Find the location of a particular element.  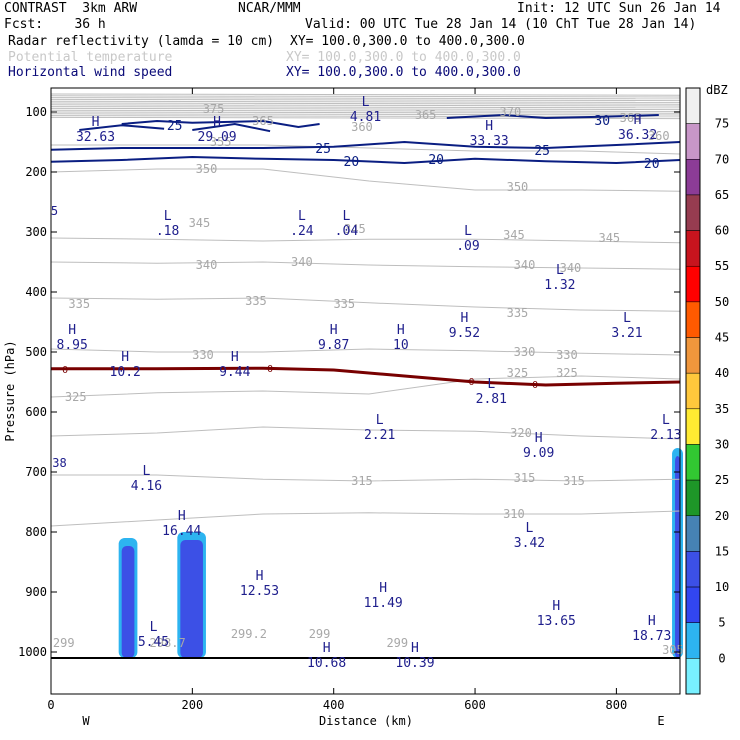

edge-label: 38 is located at coordinates (59, 463).